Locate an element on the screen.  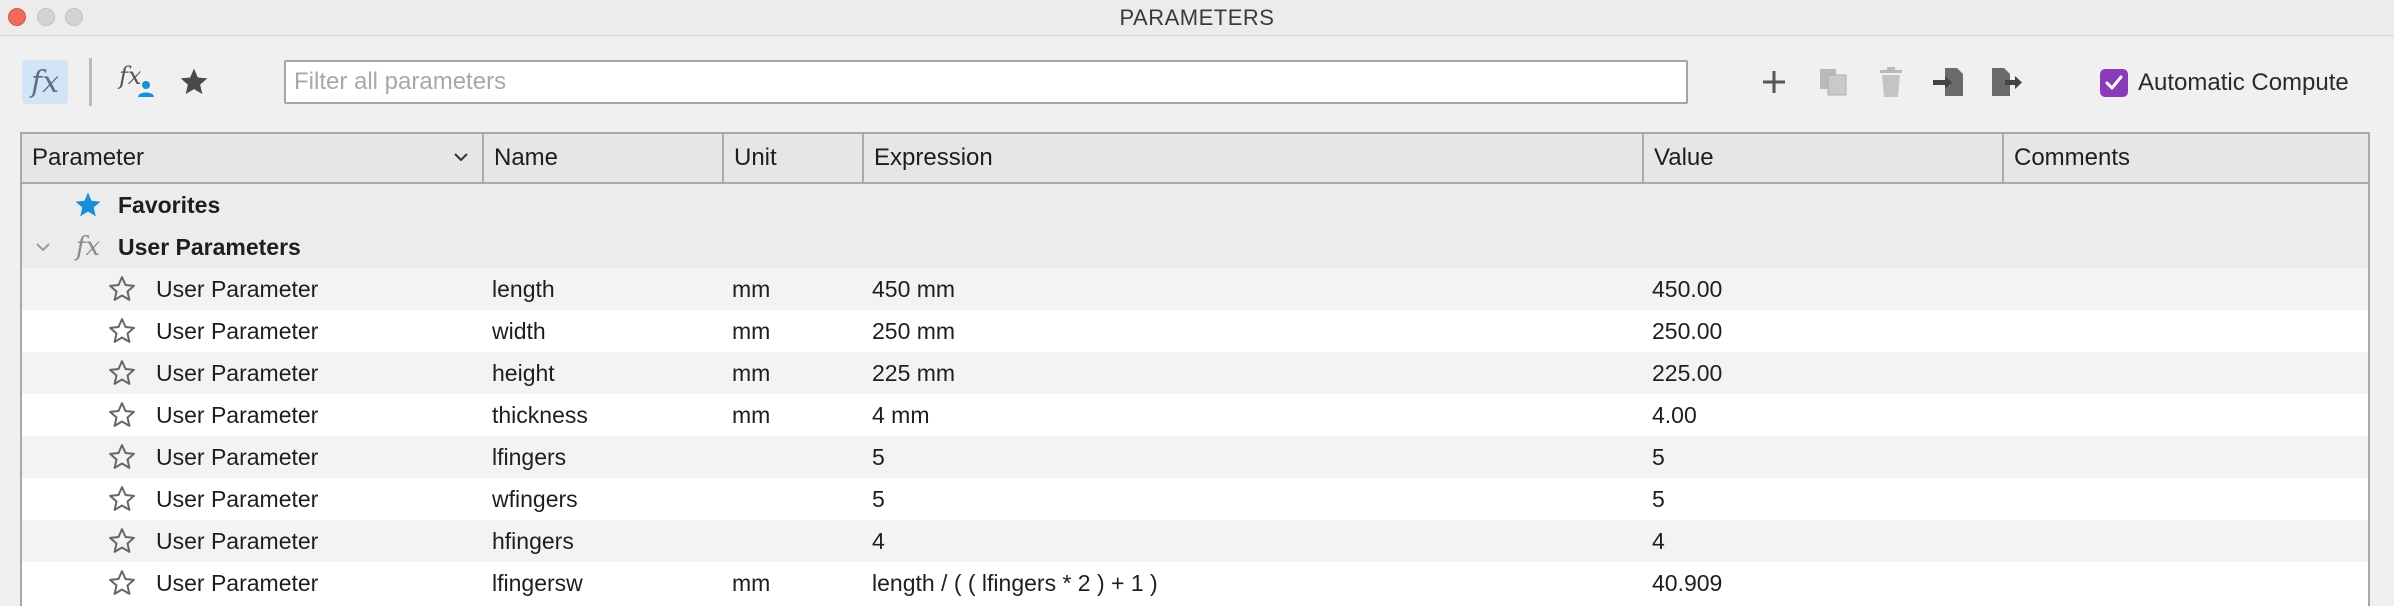
column-header-name: Name is located at coordinates (604, 158).